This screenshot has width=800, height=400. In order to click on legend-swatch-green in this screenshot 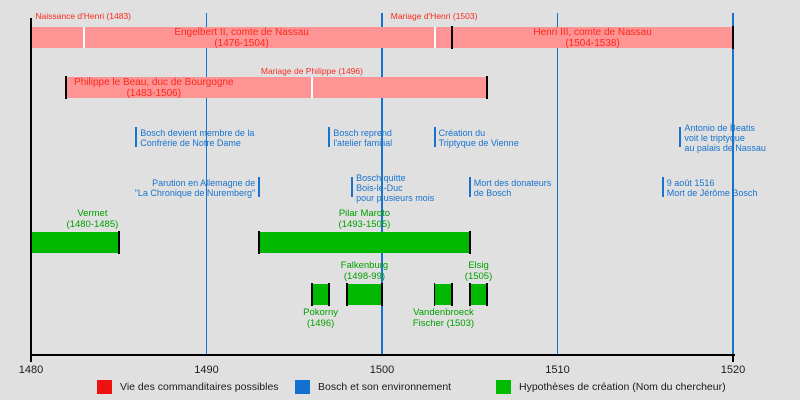, I will do `click(503, 387)`.